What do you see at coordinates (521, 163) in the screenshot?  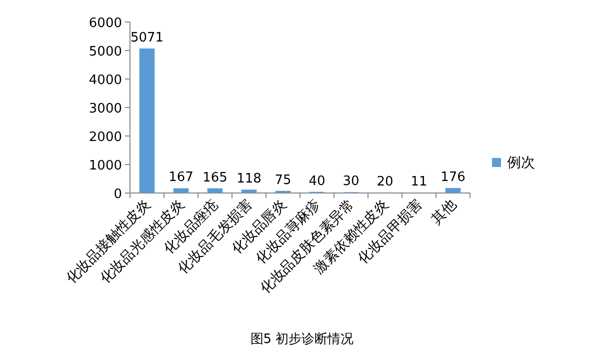 I see `legend-label: 例次` at bounding box center [521, 163].